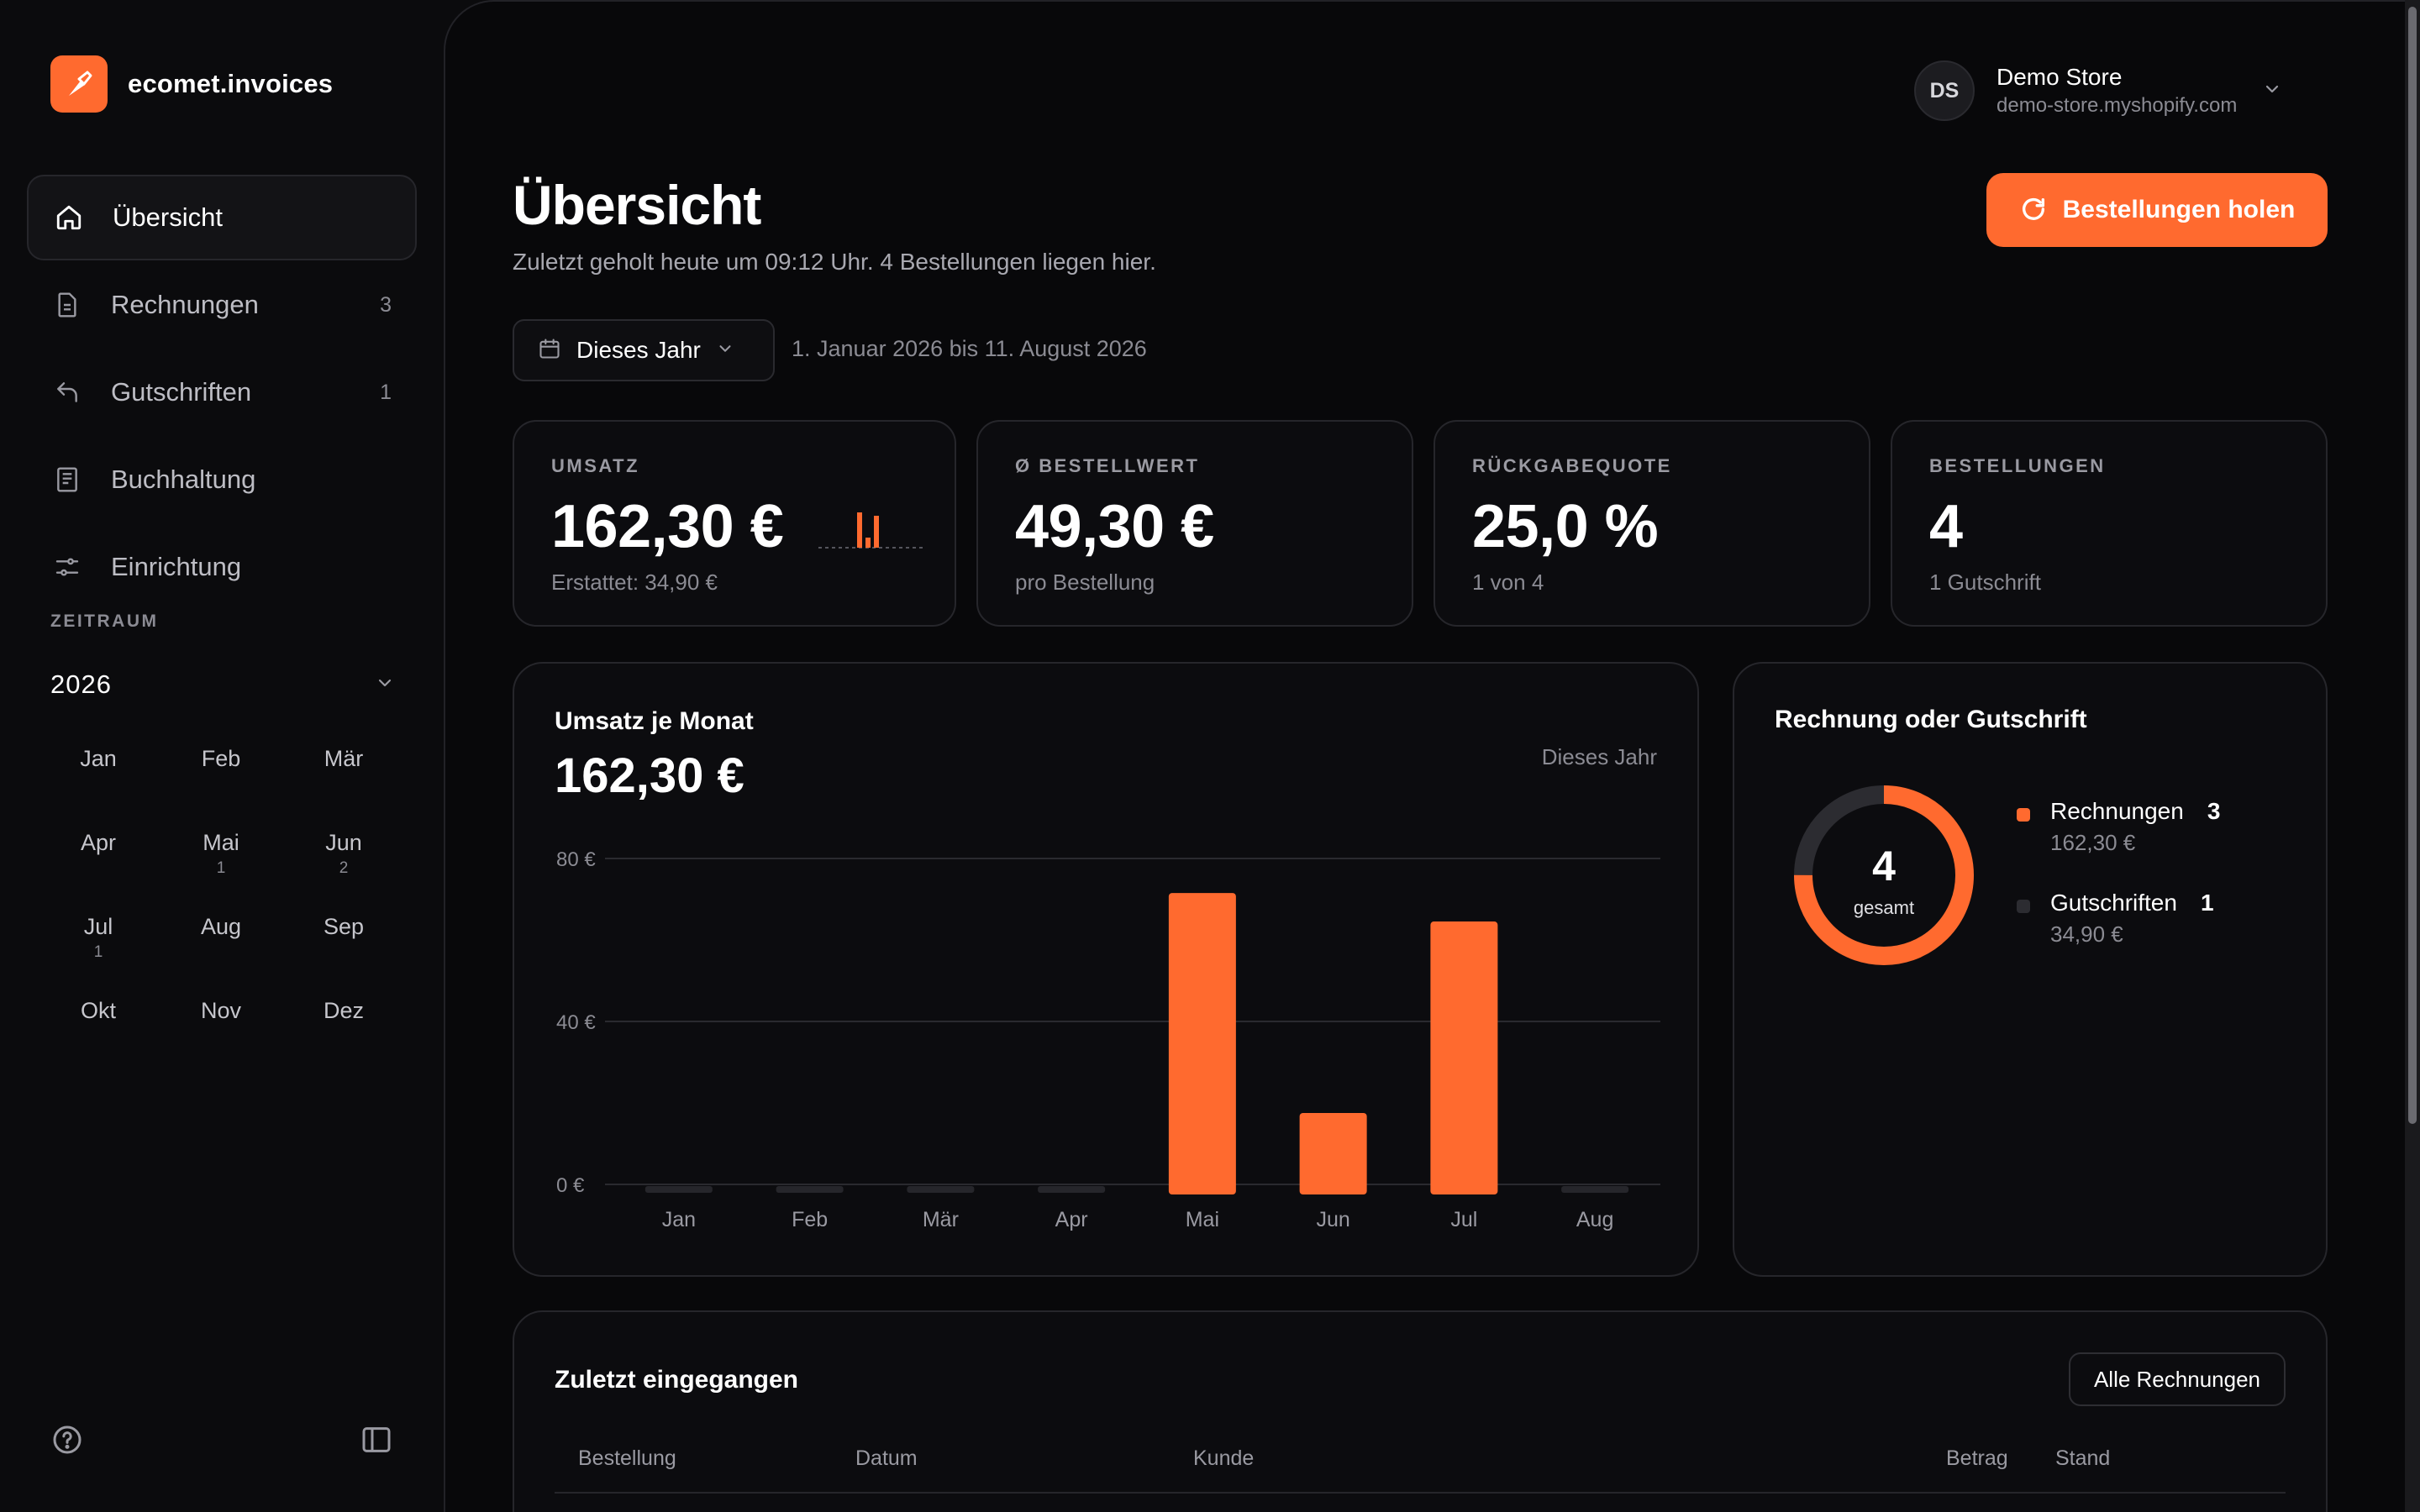 The height and width of the screenshot is (1512, 2420). Describe the element at coordinates (81, 684) in the screenshot. I see `year-value: 2026` at that location.